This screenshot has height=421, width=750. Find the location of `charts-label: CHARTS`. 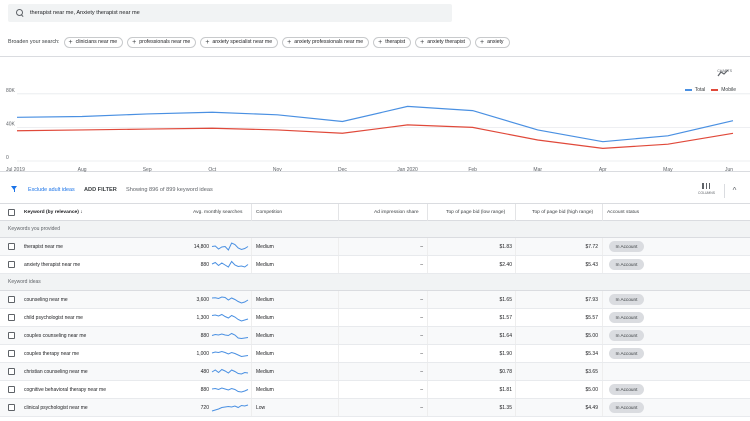

charts-label: CHARTS is located at coordinates (724, 71).